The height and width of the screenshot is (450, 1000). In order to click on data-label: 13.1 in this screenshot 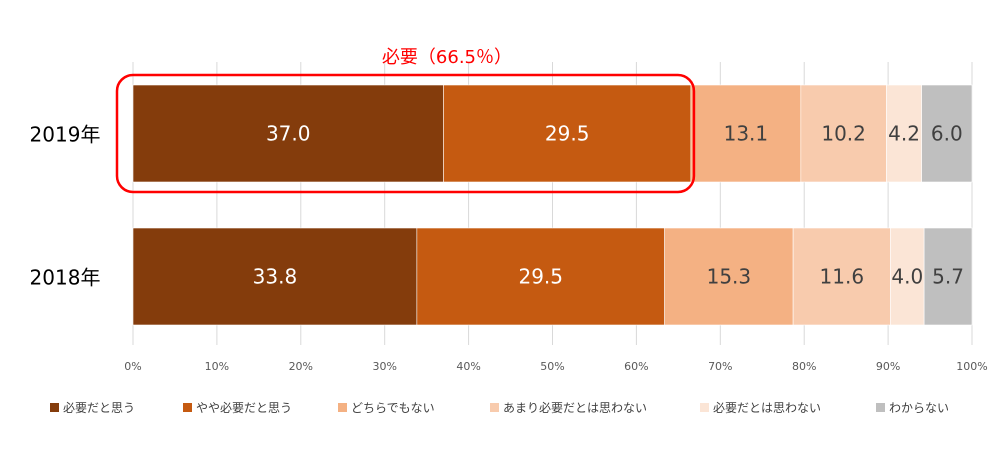, I will do `click(746, 134)`.